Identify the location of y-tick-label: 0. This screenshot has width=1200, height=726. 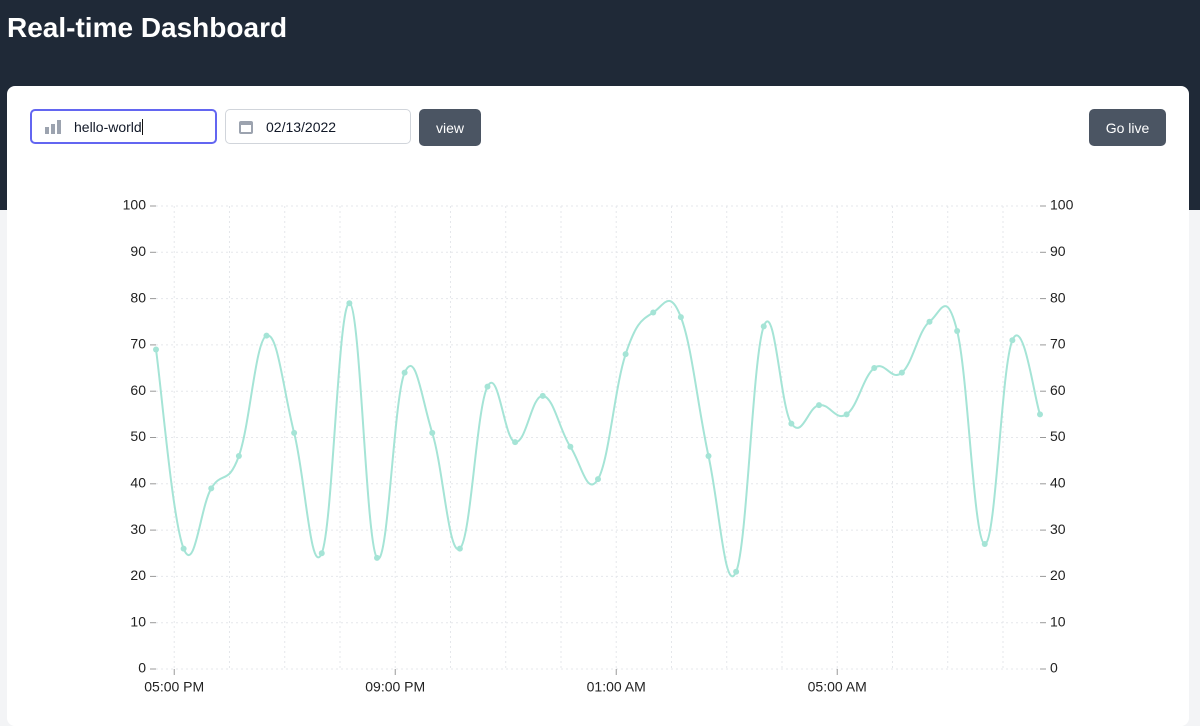
(142, 668).